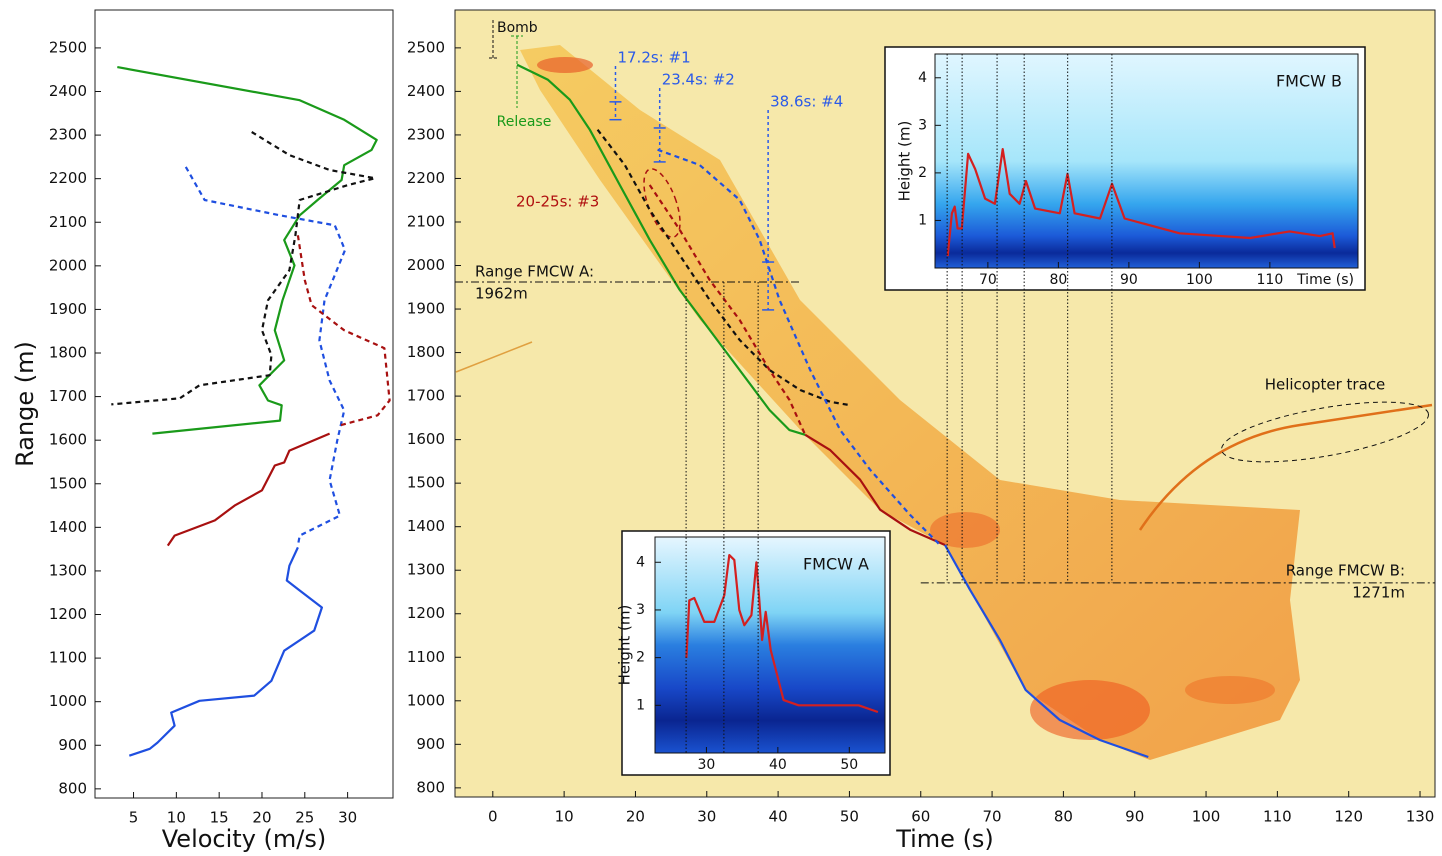 Image resolution: width=1442 pixels, height=856 pixels. Describe the element at coordinates (25, 404) in the screenshot. I see `y-axis-label: Range (m)` at that location.